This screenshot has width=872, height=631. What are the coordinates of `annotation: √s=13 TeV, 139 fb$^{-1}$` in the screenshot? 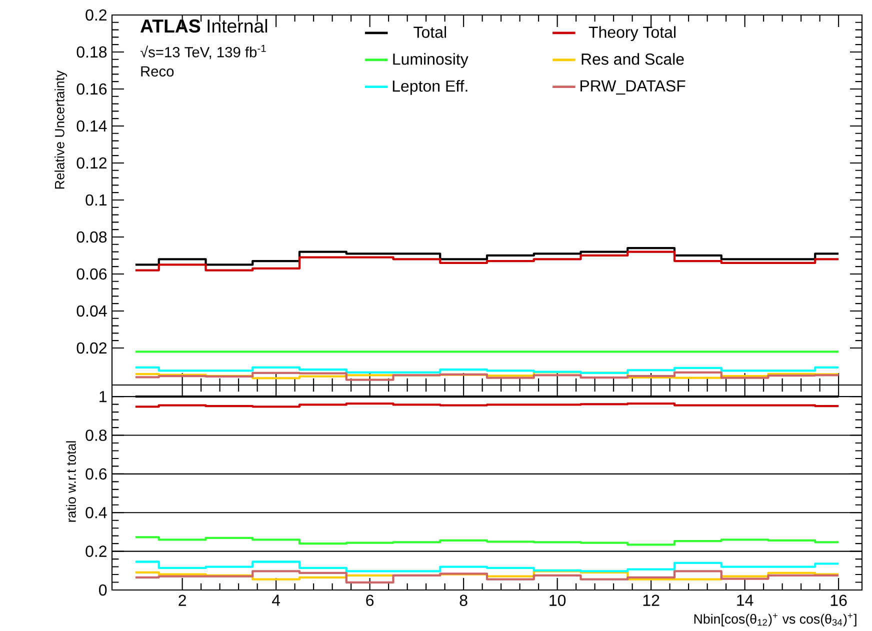 It's located at (203, 52).